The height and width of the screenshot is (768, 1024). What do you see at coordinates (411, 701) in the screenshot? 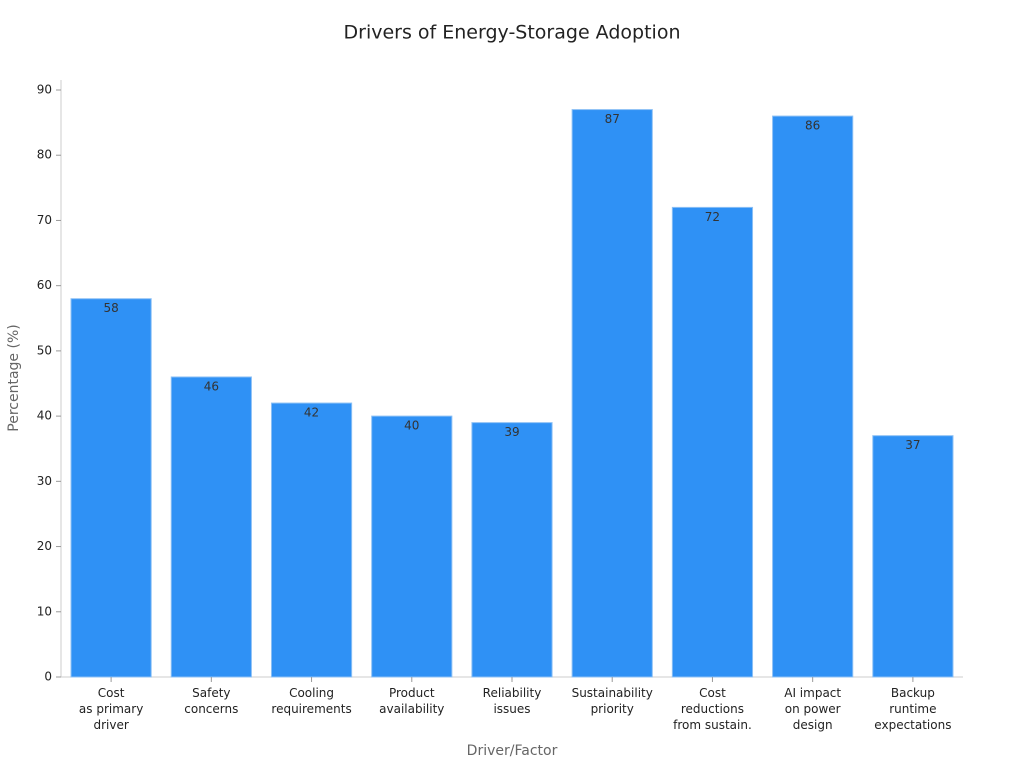
I see `x-tick-label: Product availability` at bounding box center [411, 701].